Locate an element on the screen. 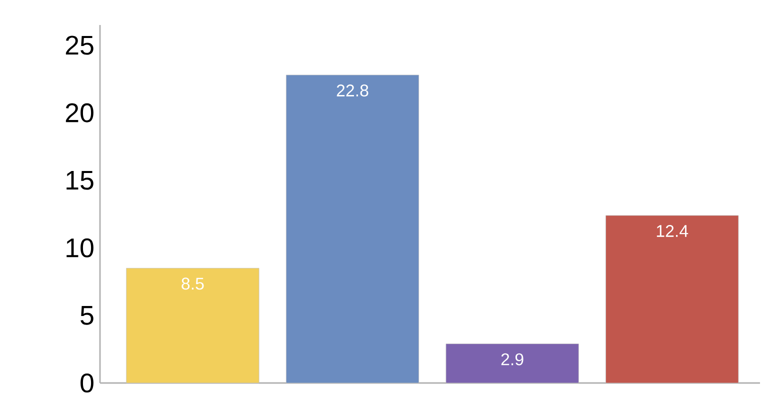 This screenshot has width=766, height=400. data-label: 2.9 is located at coordinates (512, 359).